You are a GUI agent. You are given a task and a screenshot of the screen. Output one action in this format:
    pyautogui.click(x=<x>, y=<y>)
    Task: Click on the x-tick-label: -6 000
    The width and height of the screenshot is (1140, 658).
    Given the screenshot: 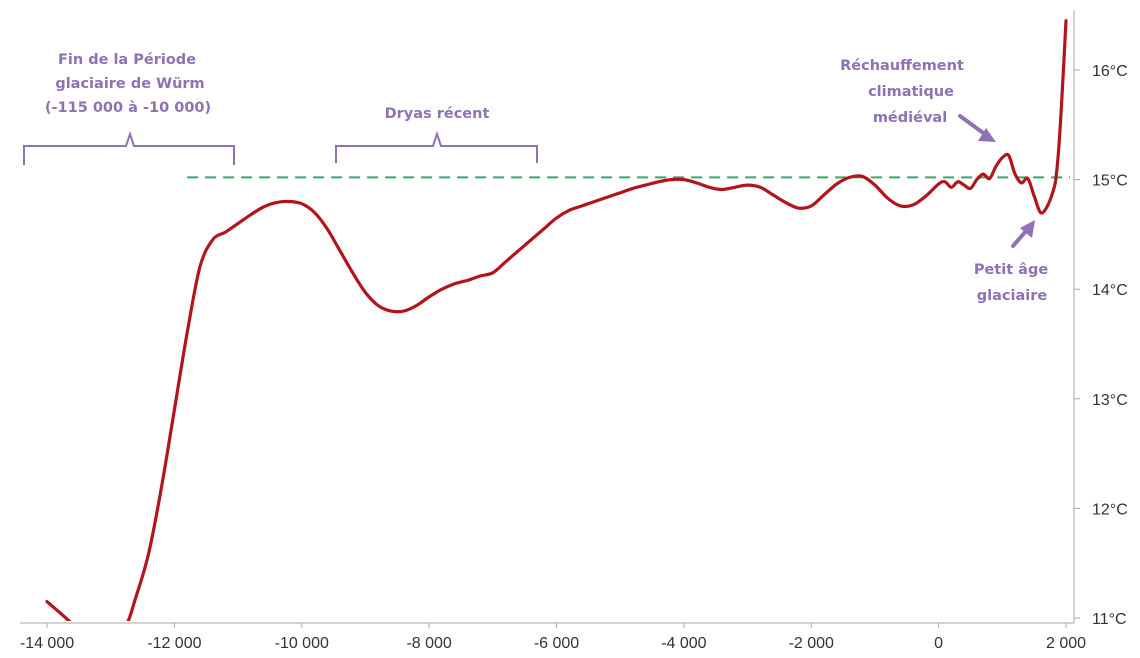 What is the action you would take?
    pyautogui.click(x=556, y=643)
    